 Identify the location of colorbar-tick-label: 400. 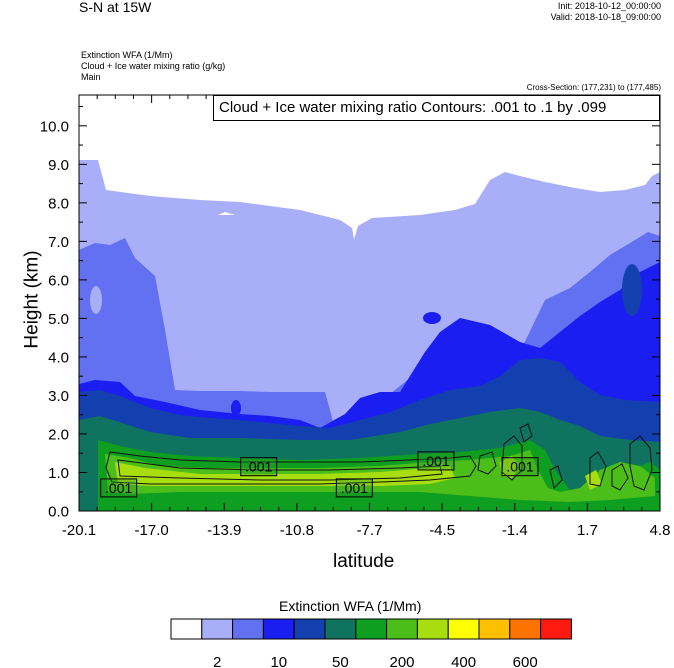
(463, 661).